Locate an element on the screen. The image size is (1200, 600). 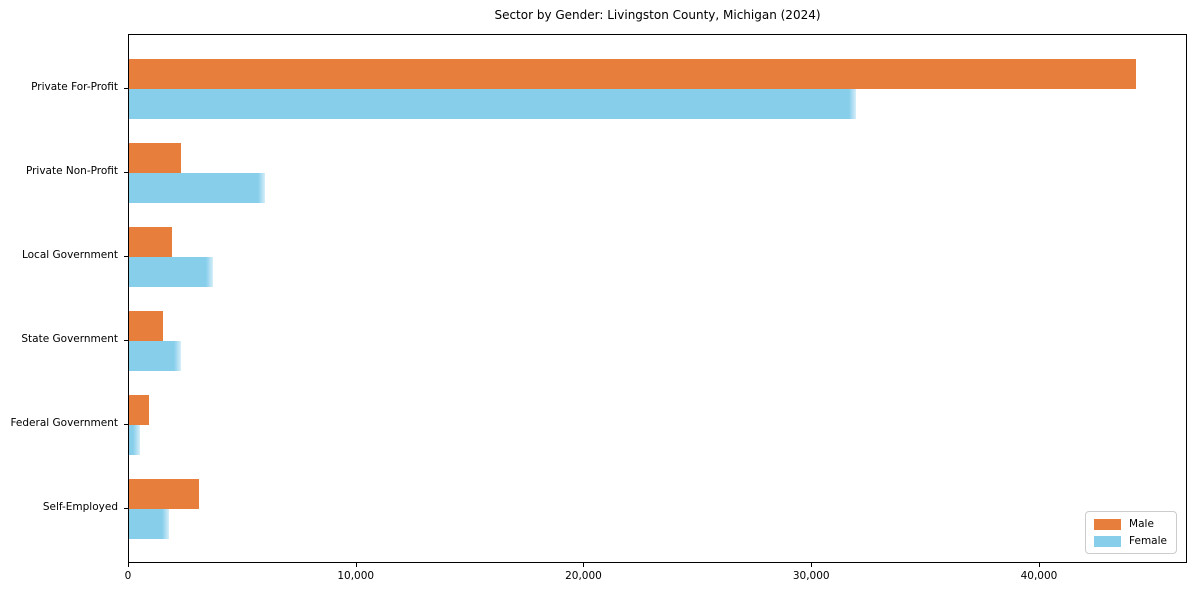
bar-female-federal-government is located at coordinates (135, 440).